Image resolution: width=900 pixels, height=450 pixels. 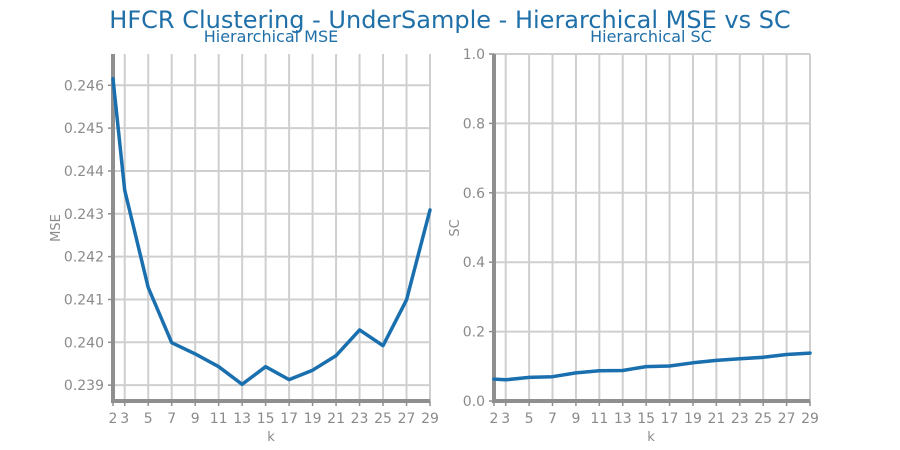 What do you see at coordinates (383, 419) in the screenshot?
I see `mse-x-tick-label: 25` at bounding box center [383, 419].